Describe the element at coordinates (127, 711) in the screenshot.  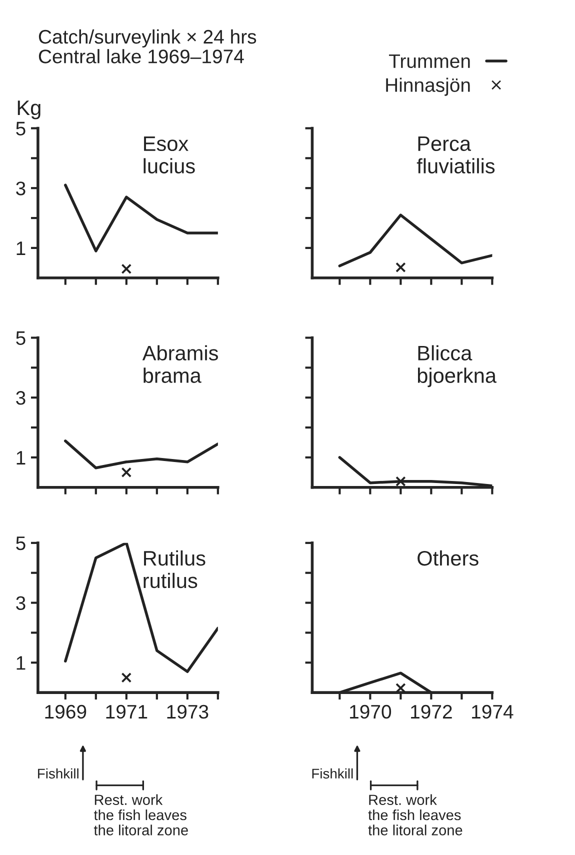
I see `x-tick-label: 1971` at that location.